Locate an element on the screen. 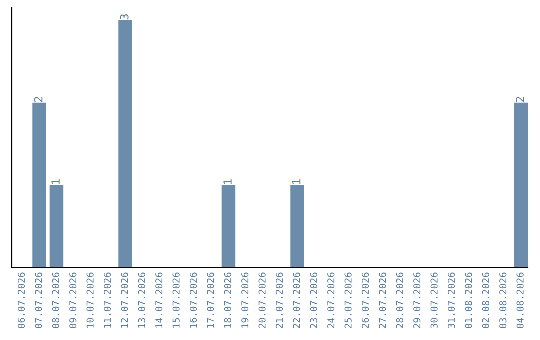 This screenshot has width=540, height=340. x-tick-label: 18.07.2026 is located at coordinates (228, 300).